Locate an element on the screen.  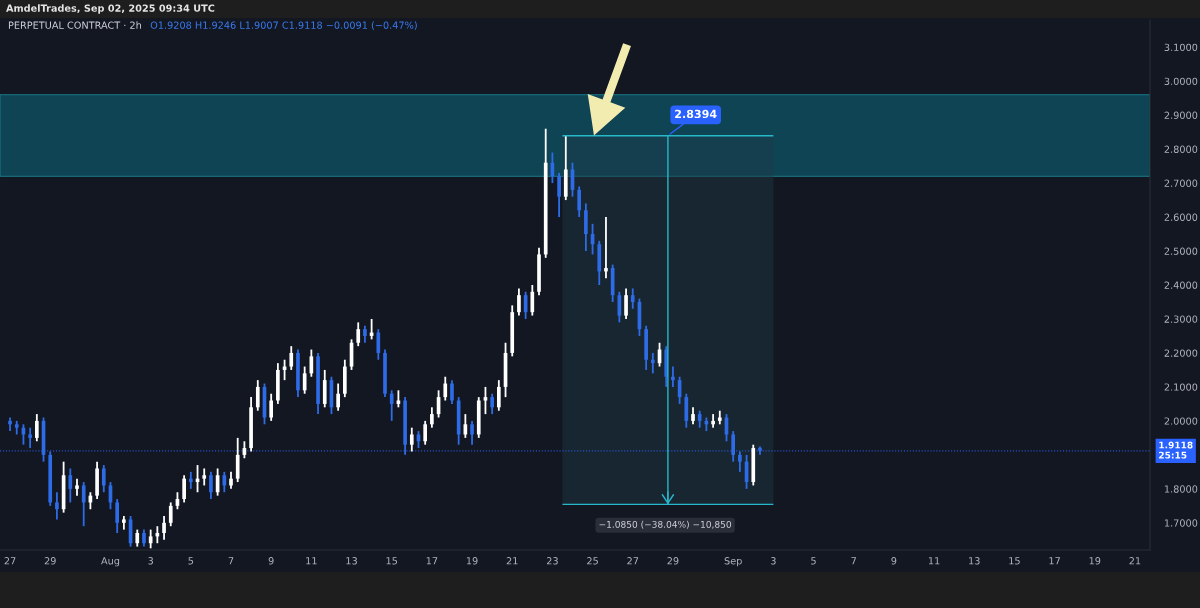
x-tick-label: 25 is located at coordinates (592, 561).